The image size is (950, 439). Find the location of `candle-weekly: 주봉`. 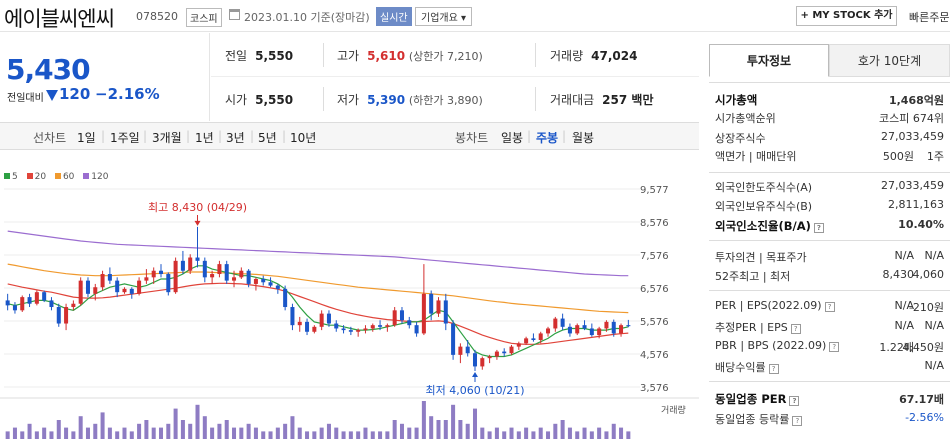

candle-weekly: 주봉 is located at coordinates (547, 138).